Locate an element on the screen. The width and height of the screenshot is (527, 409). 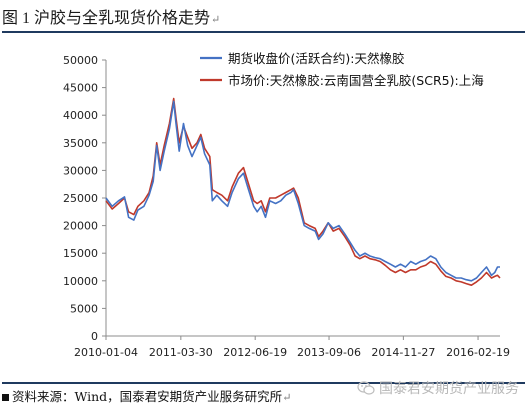
legend-label: 期货收盘价(活跃合约):天然橡胶 is located at coordinates (316, 58).